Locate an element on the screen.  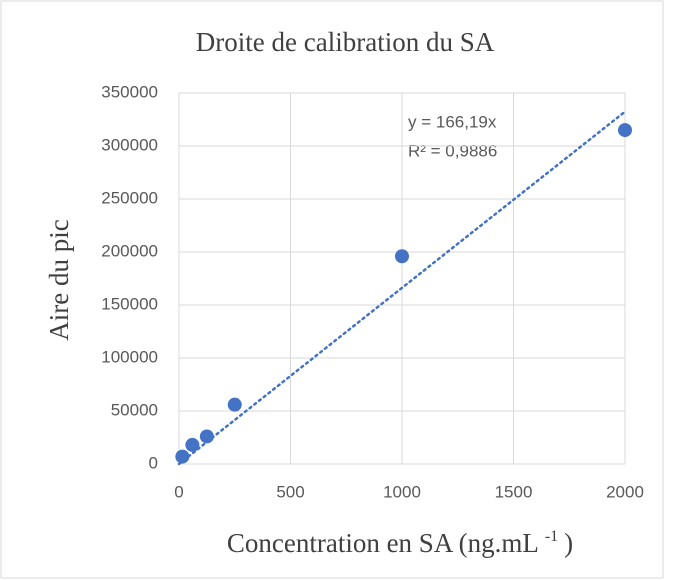
y-tick-label: 100000 is located at coordinates (129, 356).